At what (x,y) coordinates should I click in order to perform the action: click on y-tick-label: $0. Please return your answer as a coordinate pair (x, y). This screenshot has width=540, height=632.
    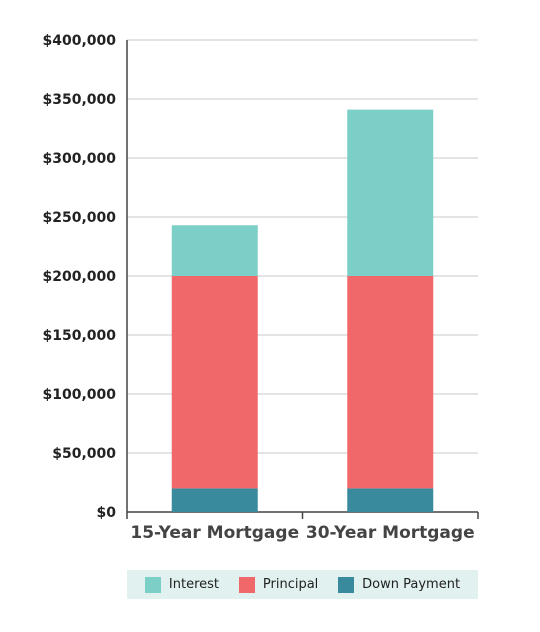
    Looking at the image, I should click on (107, 513).